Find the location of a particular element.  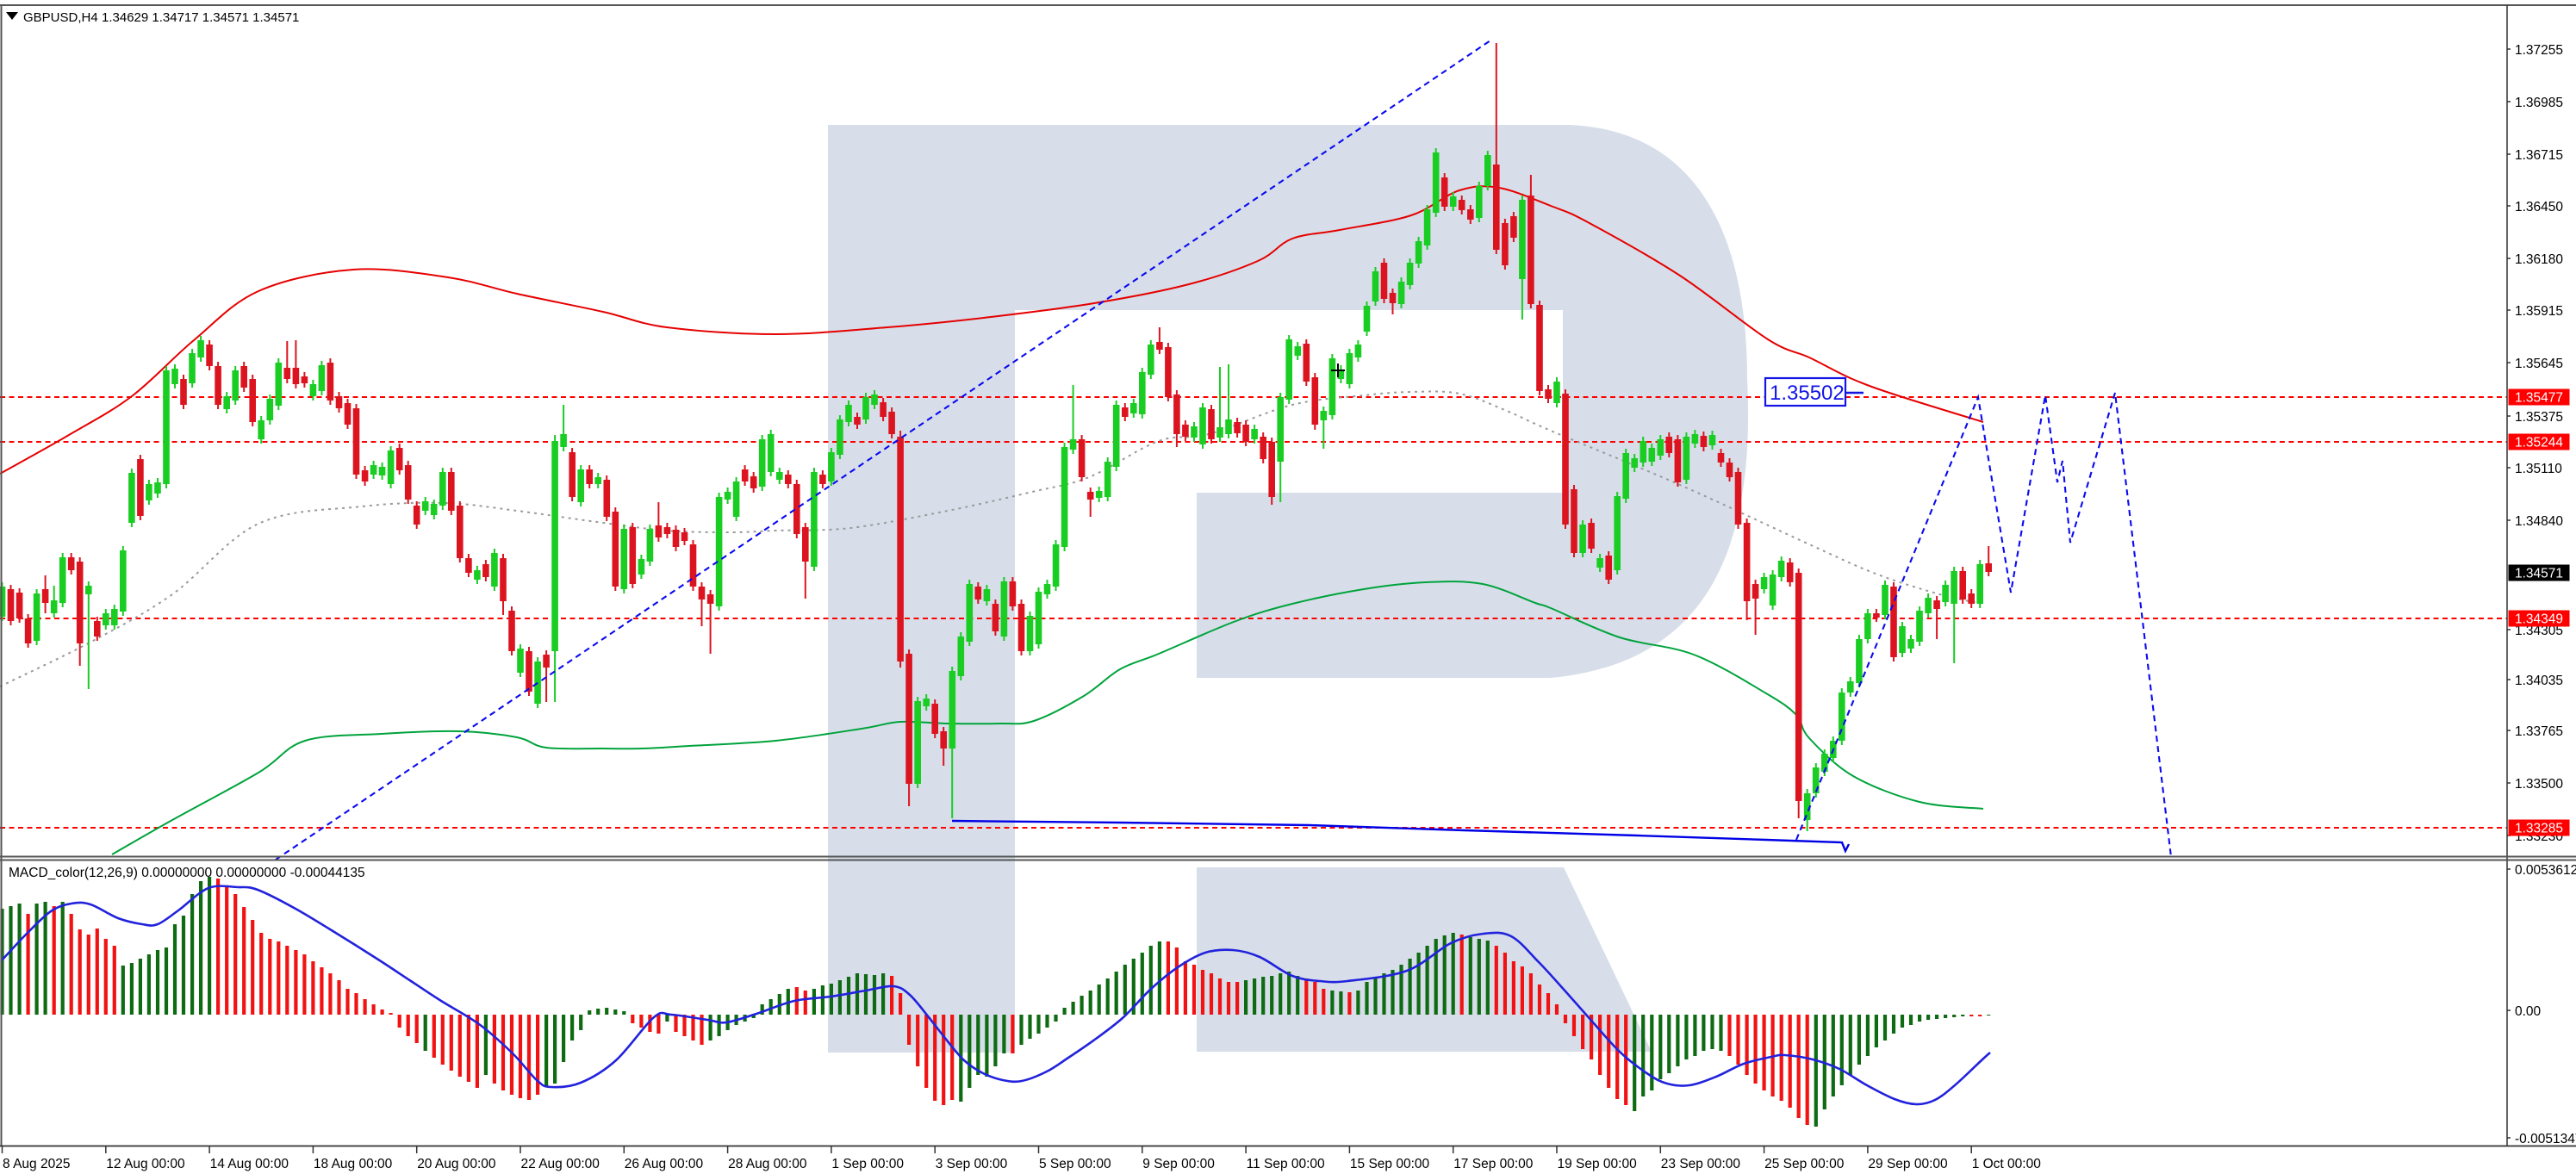

svg-text: 3 Sep 00:00 is located at coordinates (972, 1164).